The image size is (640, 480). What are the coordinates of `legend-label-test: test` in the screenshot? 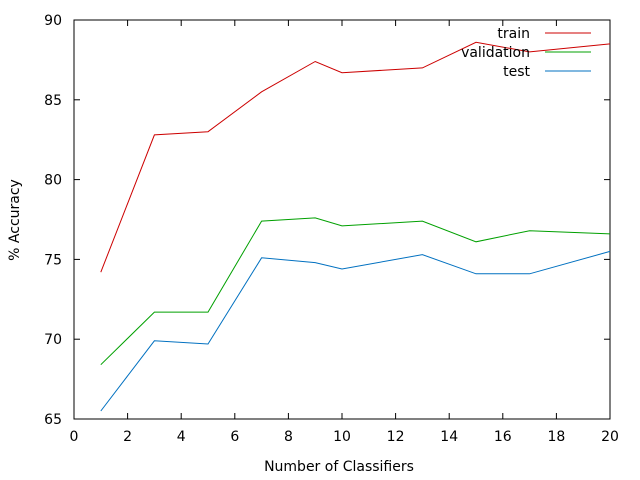 It's located at (516, 72).